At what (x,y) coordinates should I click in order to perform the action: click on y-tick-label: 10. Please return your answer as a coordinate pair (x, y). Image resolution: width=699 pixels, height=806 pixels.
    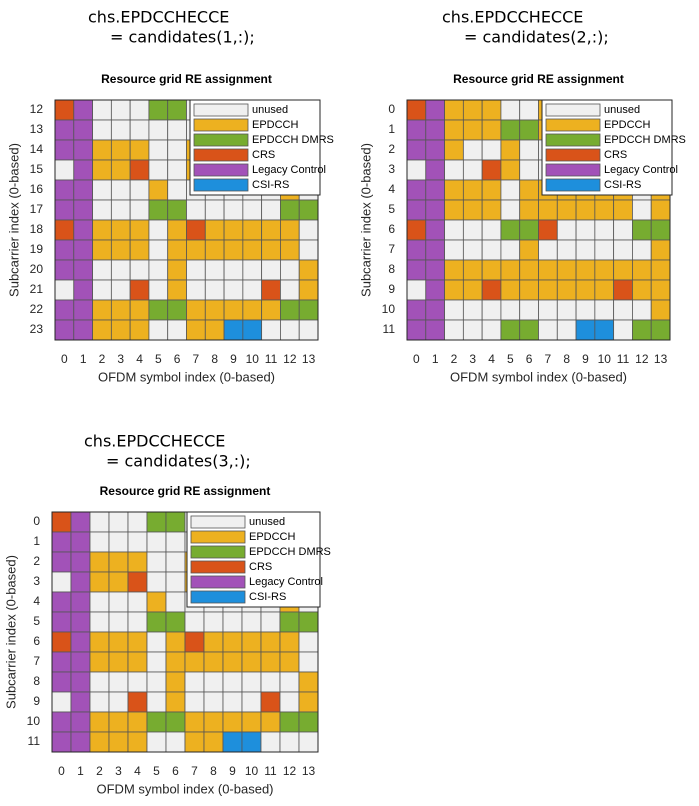
    Looking at the image, I should click on (34, 721).